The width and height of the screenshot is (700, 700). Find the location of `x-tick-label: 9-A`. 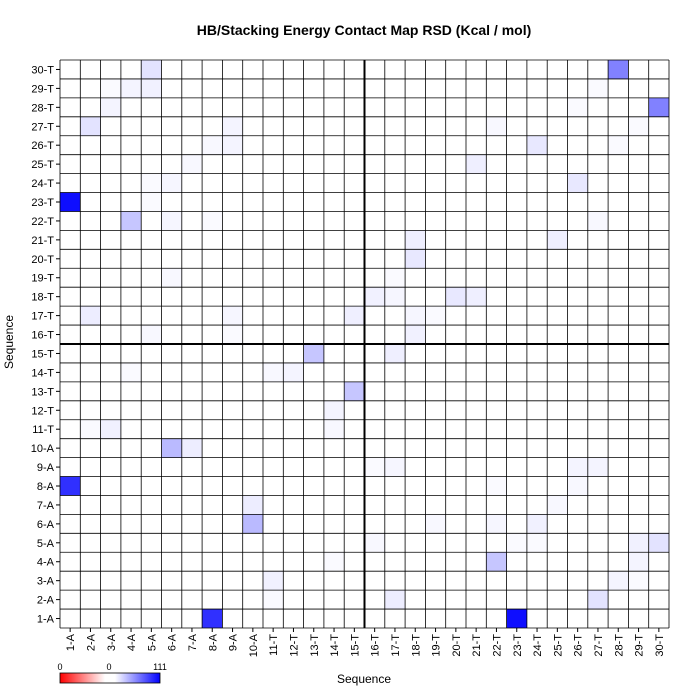

x-tick-label: 9-A is located at coordinates (234, 642).